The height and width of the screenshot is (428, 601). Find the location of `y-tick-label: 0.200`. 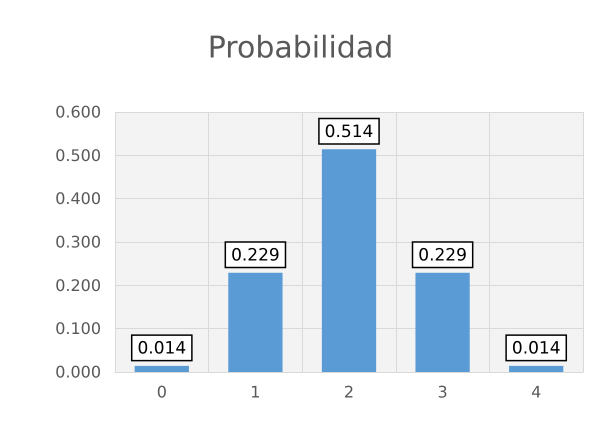

y-tick-label: 0.200 is located at coordinates (78, 285).